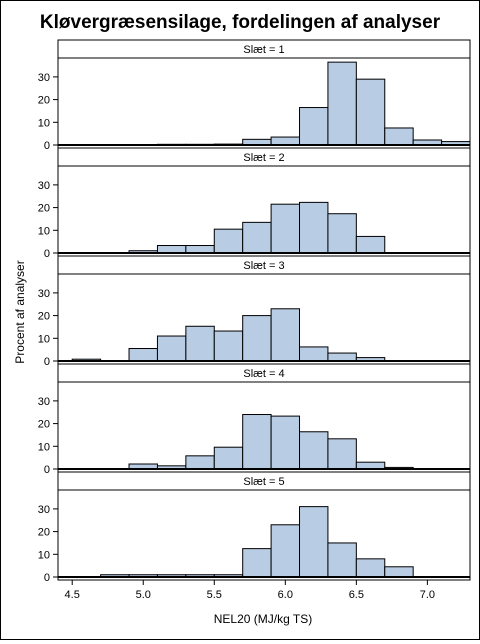 Image resolution: width=480 pixels, height=644 pixels. I want to click on panel-label: Slæt = 2, so click(263, 158).